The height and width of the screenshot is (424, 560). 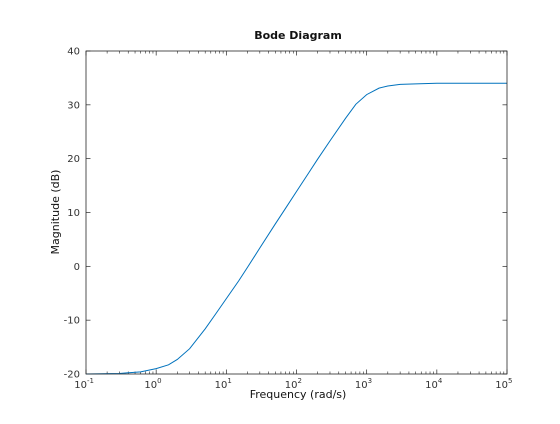 I want to click on y-tick-label: 30, so click(x=73, y=105).